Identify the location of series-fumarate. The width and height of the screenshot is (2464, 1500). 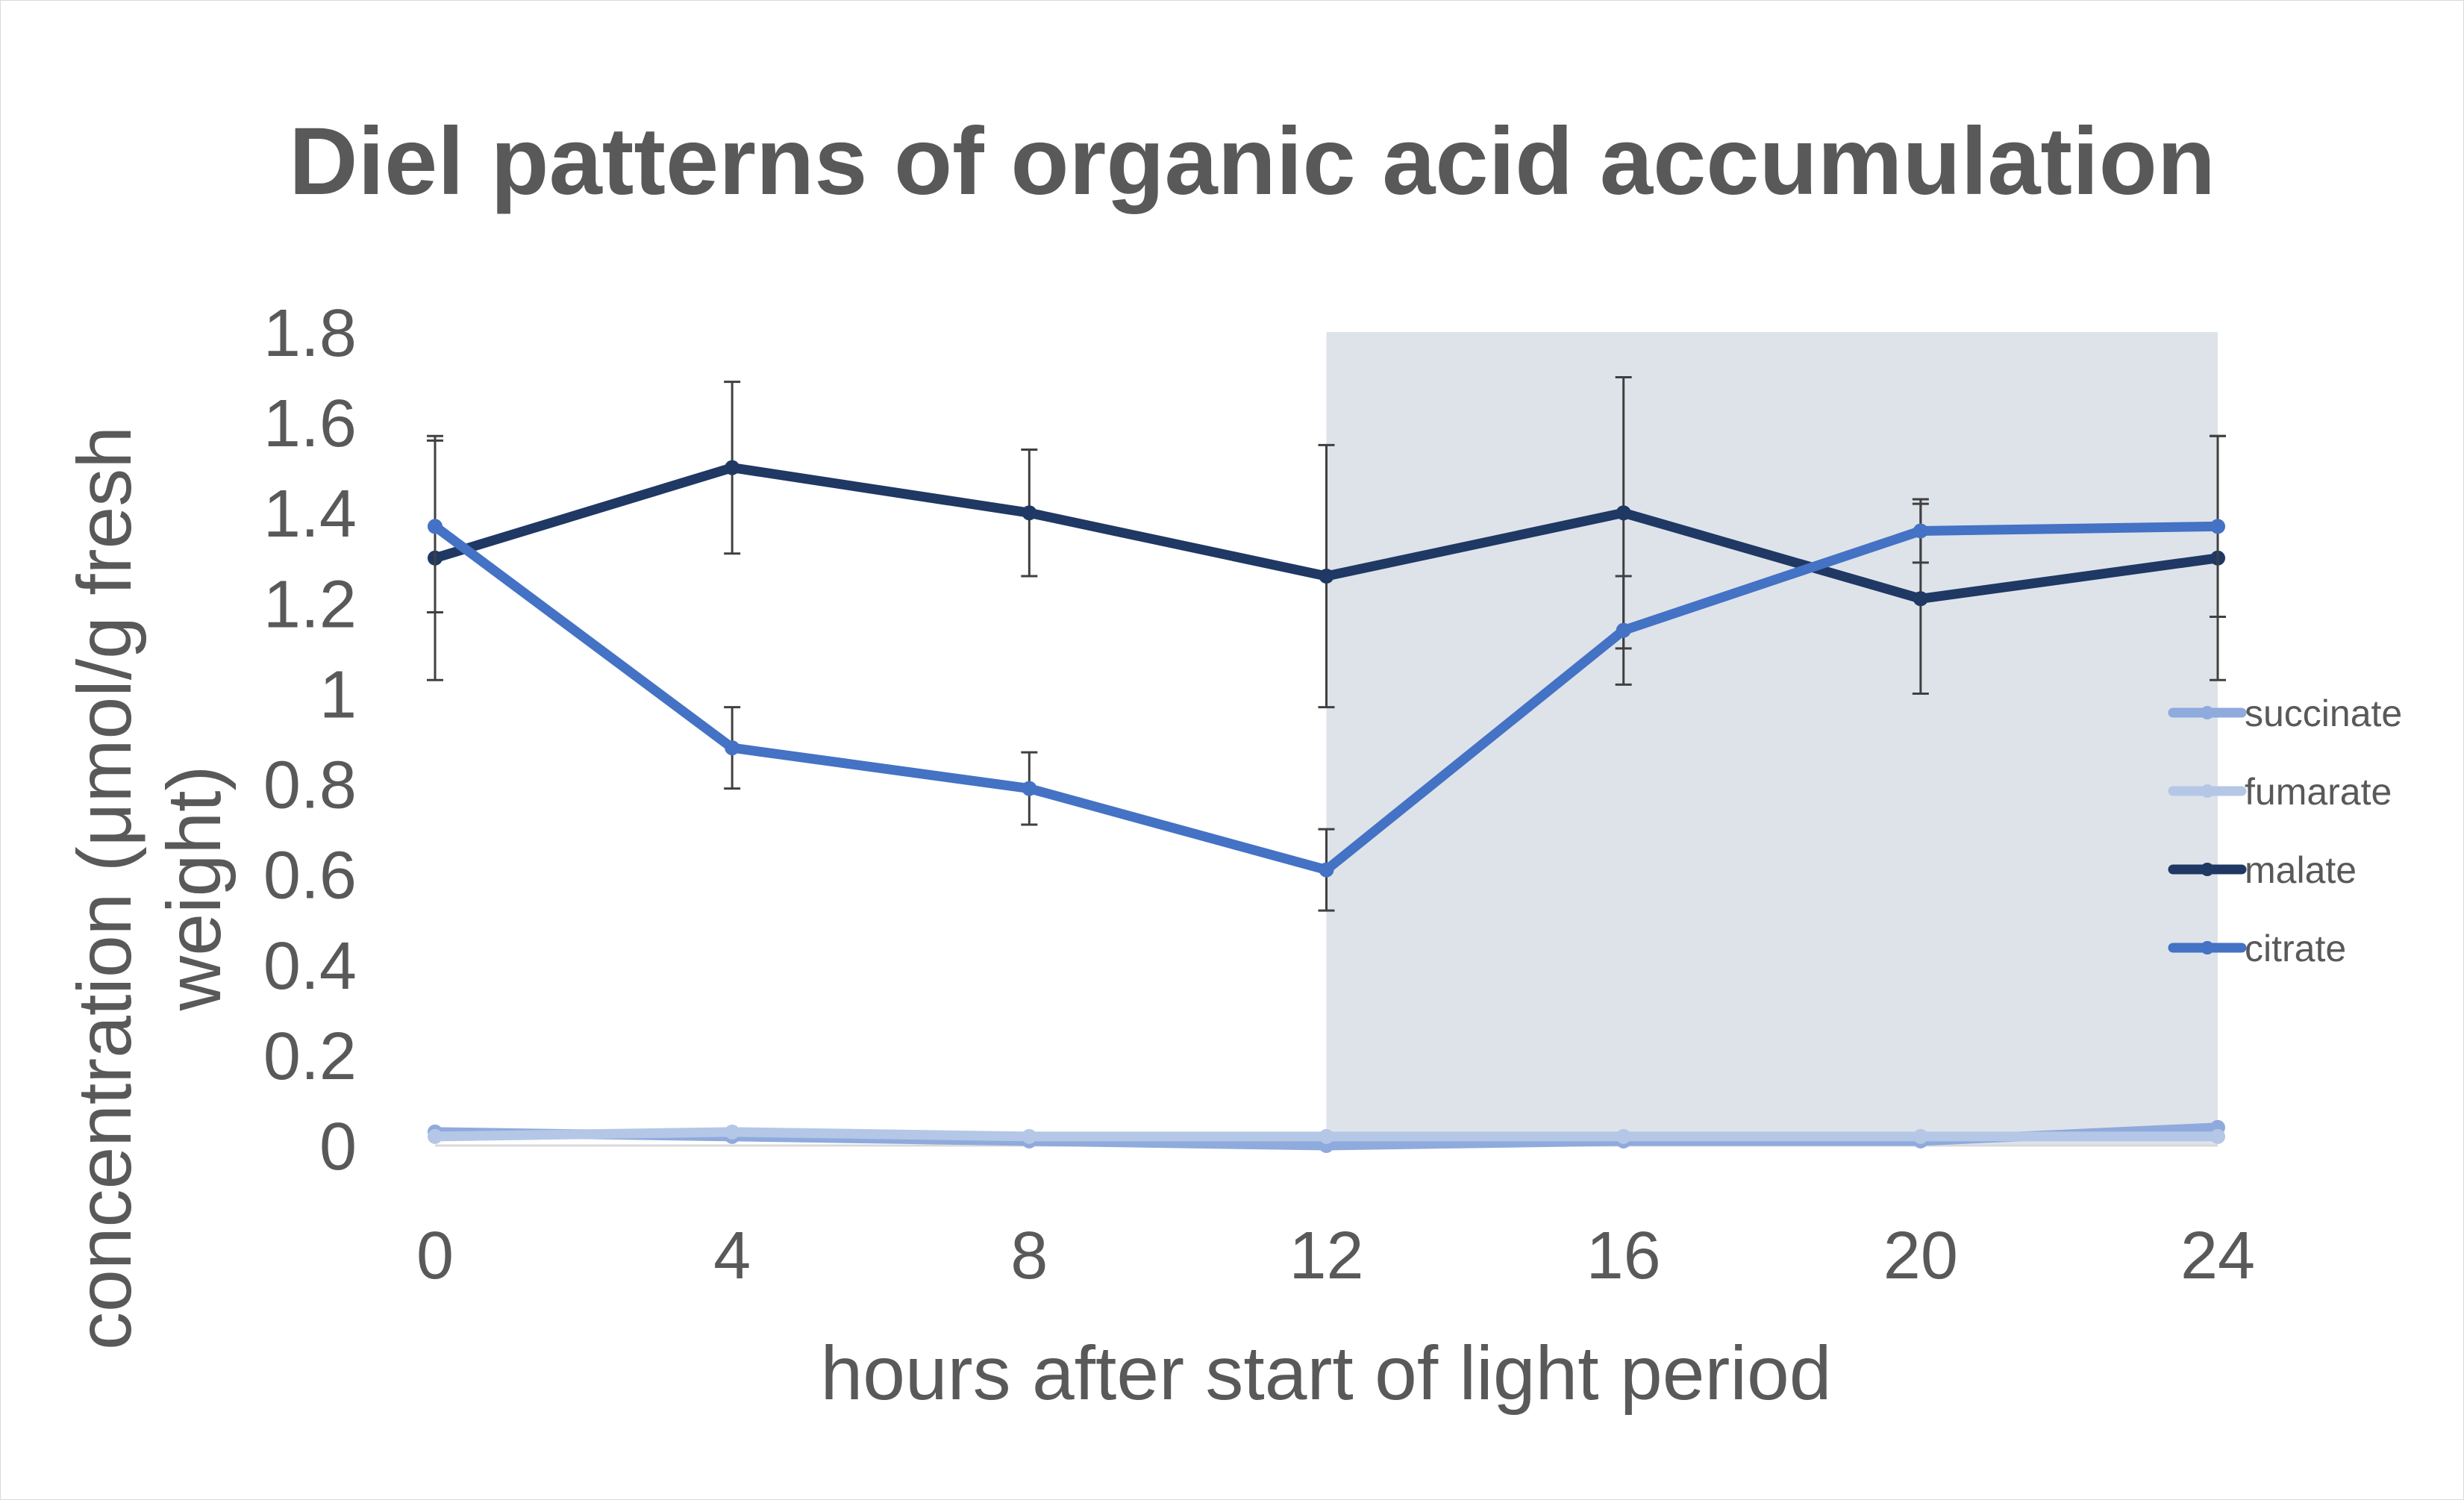
(1326, 1134).